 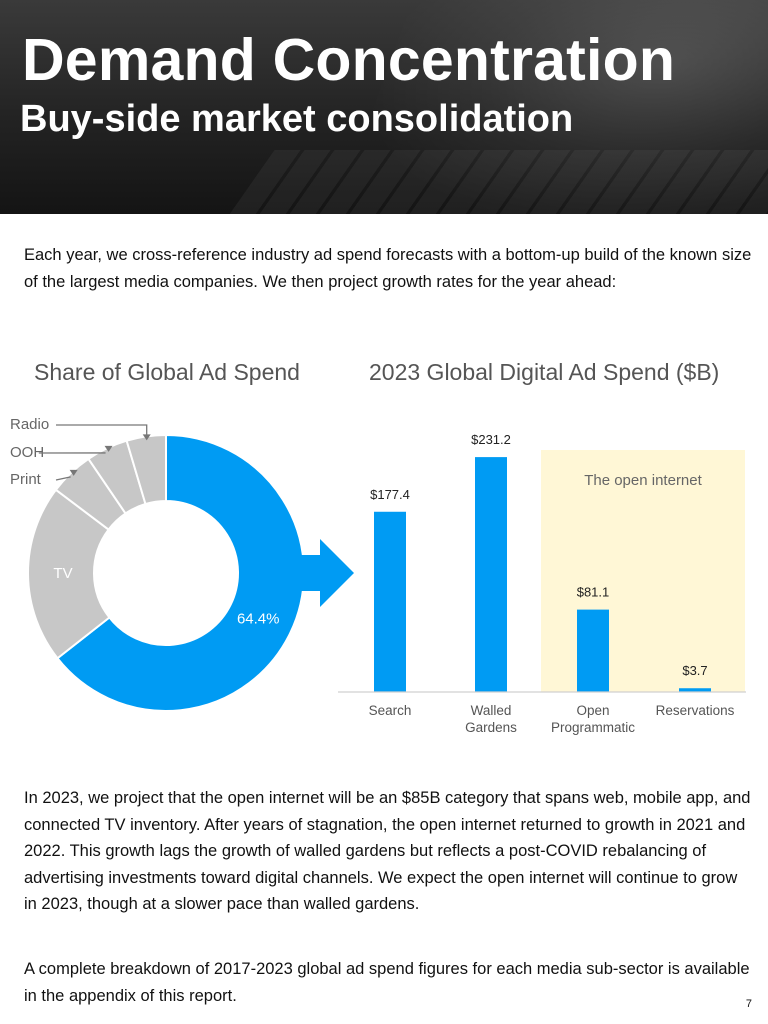 I want to click on bar-value-label: $177.4, so click(x=390, y=494).